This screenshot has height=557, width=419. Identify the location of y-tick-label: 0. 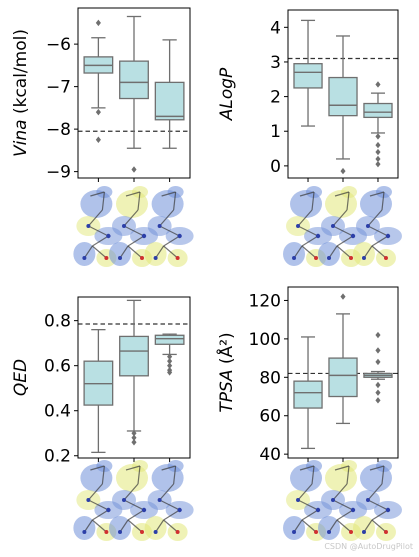
(275, 167).